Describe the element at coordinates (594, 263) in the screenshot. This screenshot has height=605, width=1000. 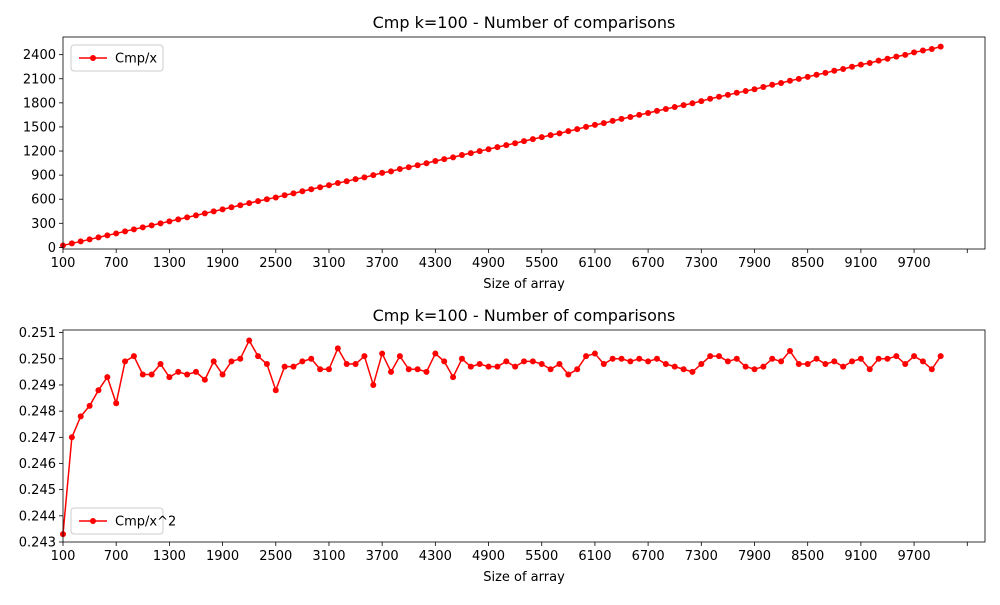
I see `x-tick-label: 6100` at that location.